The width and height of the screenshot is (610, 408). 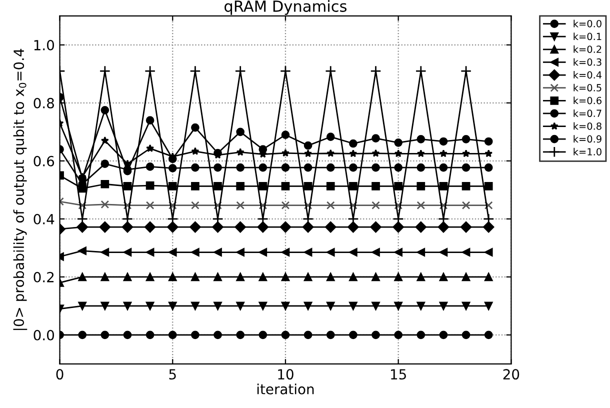 What do you see at coordinates (398, 374) in the screenshot?
I see `x-tick-label: 15` at bounding box center [398, 374].